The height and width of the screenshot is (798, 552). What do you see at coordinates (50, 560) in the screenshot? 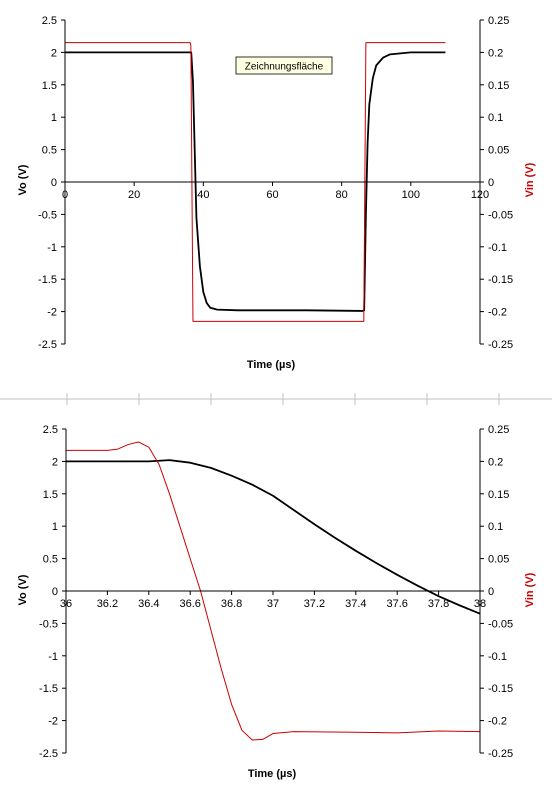
I see `bottom-y-tick-label: 0.5` at bounding box center [50, 560].